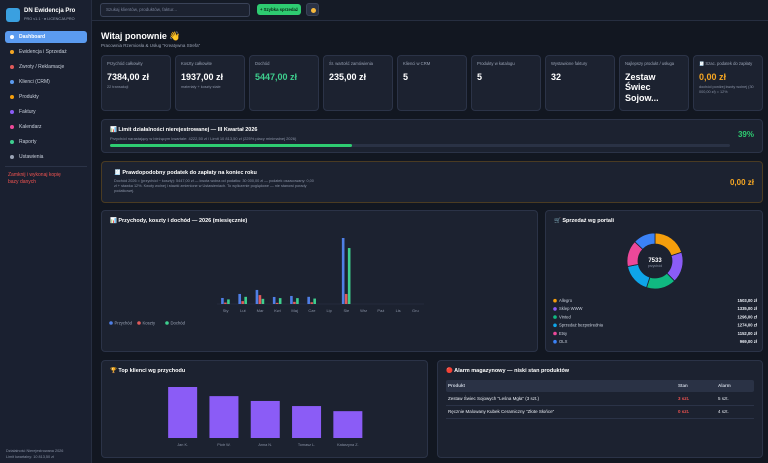 This screenshot has width=768, height=463. Describe the element at coordinates (231, 145) in the screenshot. I see `progress-fill` at that location.